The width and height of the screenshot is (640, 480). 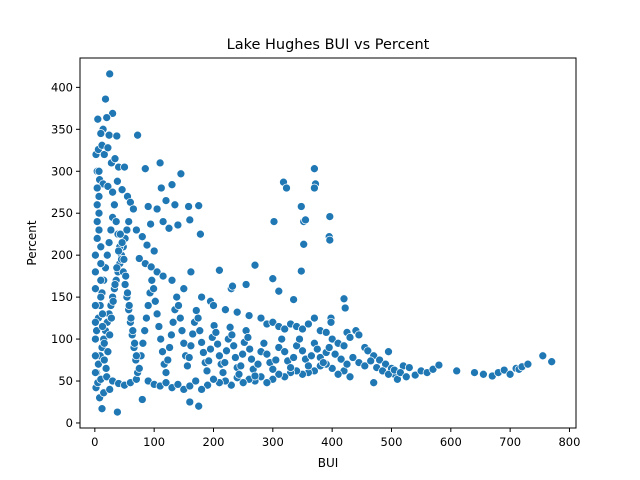 What do you see at coordinates (62, 171) in the screenshot?
I see `y-tick-label: 300` at bounding box center [62, 171].